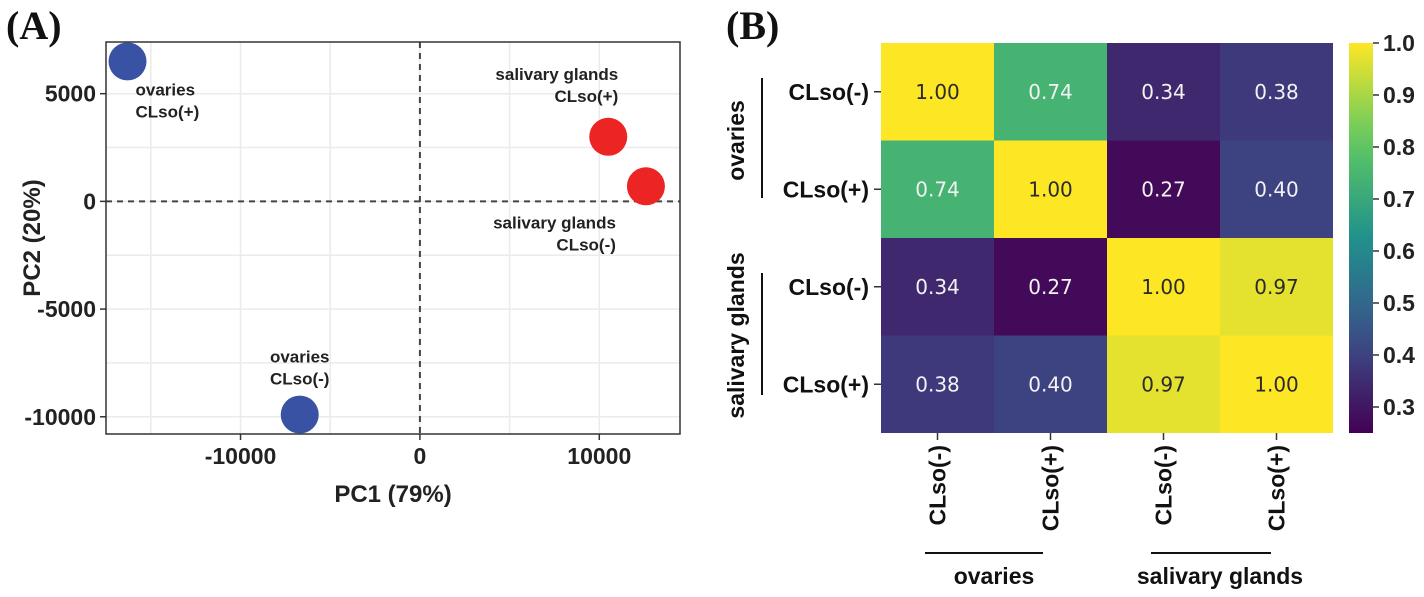  What do you see at coordinates (1399, 355) in the screenshot?
I see `colorbar-tick-label: 0.4` at bounding box center [1399, 355].